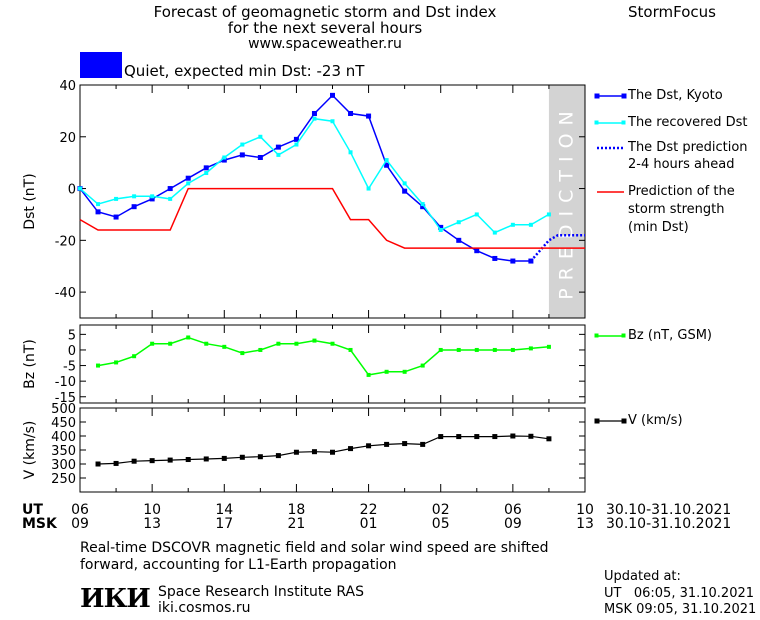  I want to click on y-axis-label: Bz (nT), so click(30, 364).